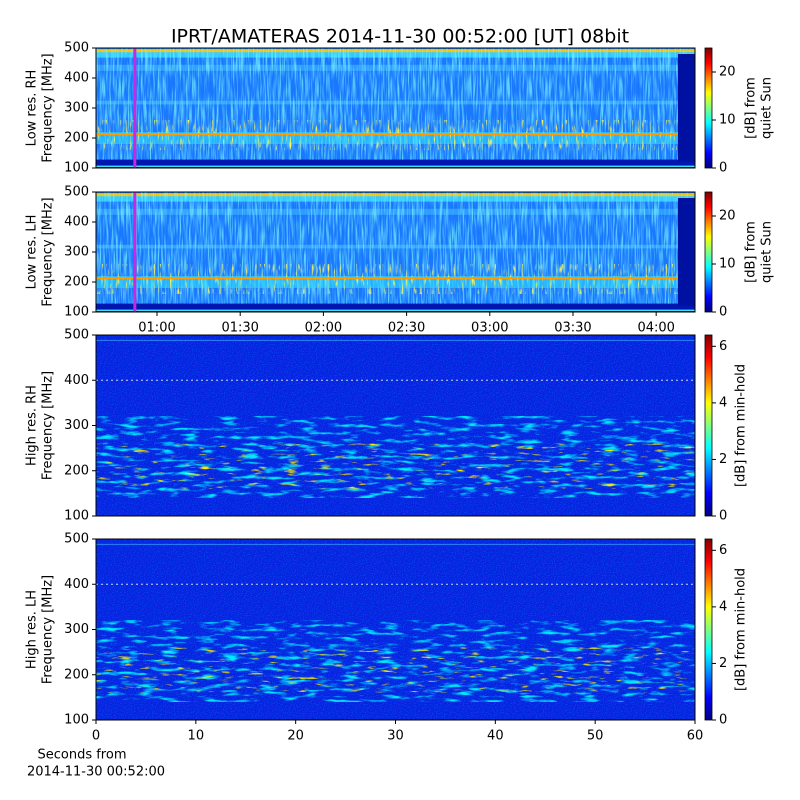 This screenshot has height=800, width=800. Describe the element at coordinates (32, 252) in the screenshot. I see `y-axis-label: Low res. LH` at that location.